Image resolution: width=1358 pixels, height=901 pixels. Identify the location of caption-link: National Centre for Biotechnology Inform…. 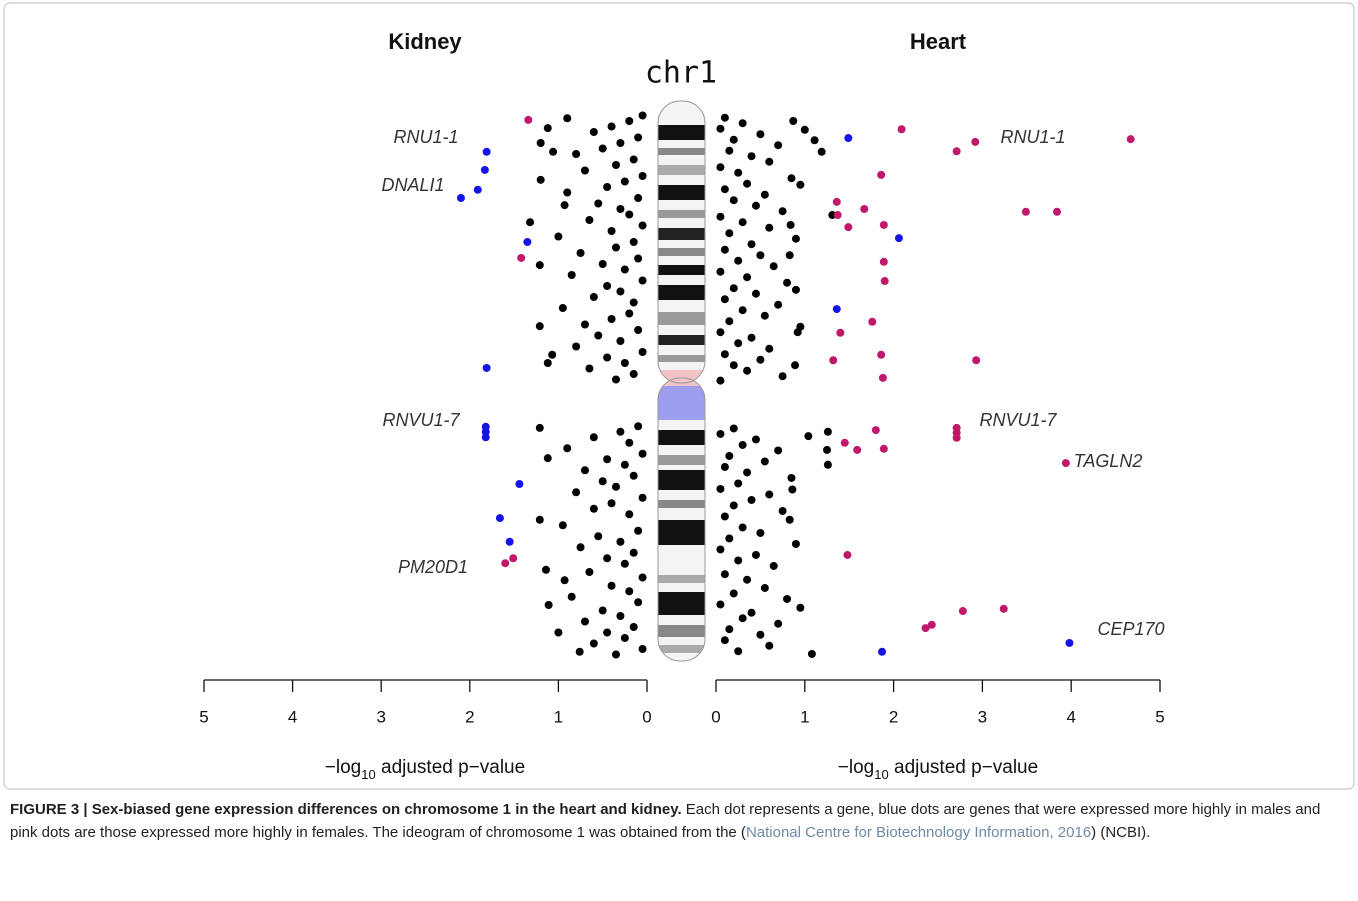
(918, 832).